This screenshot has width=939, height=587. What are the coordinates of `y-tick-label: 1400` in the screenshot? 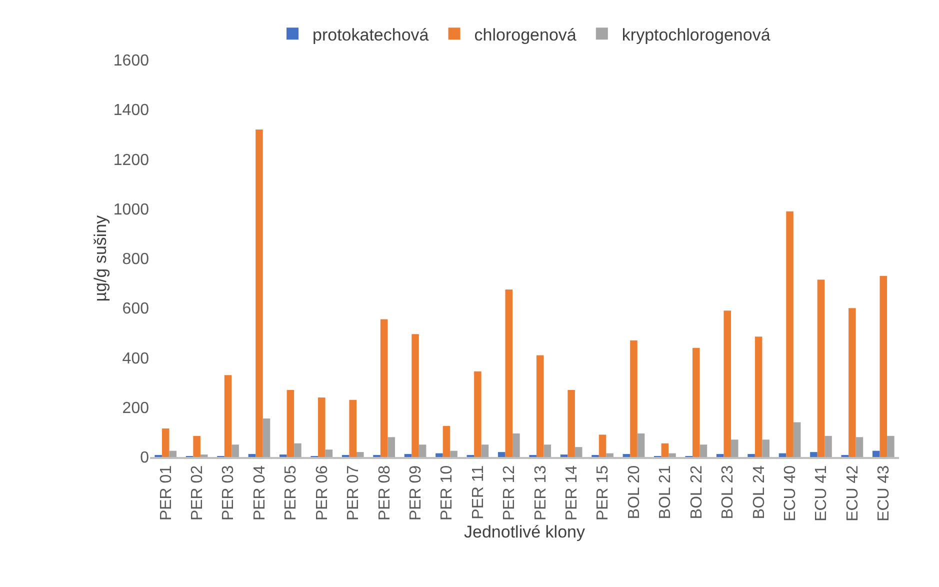 It's located at (131, 111).